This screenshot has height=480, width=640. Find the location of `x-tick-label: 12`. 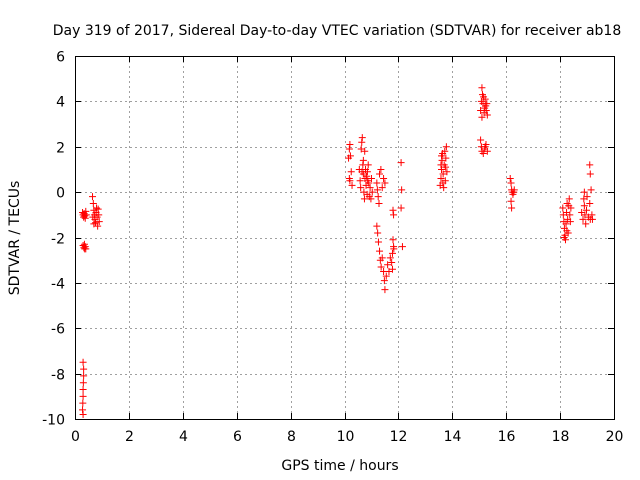

x-tick-label: 12 is located at coordinates (399, 437).